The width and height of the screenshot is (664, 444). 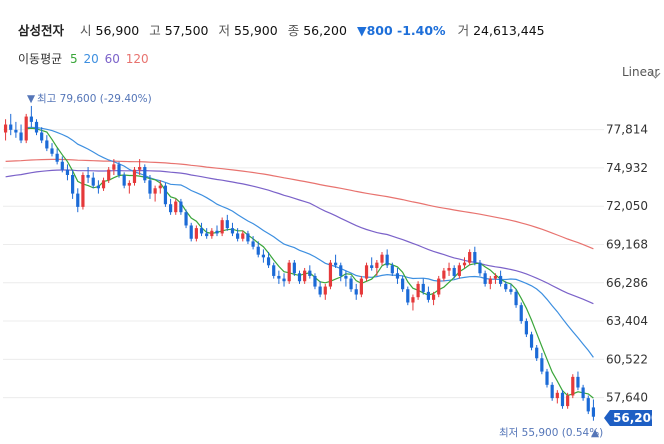 What do you see at coordinates (224, 30) in the screenshot?
I see `low-label: 저` at bounding box center [224, 30].